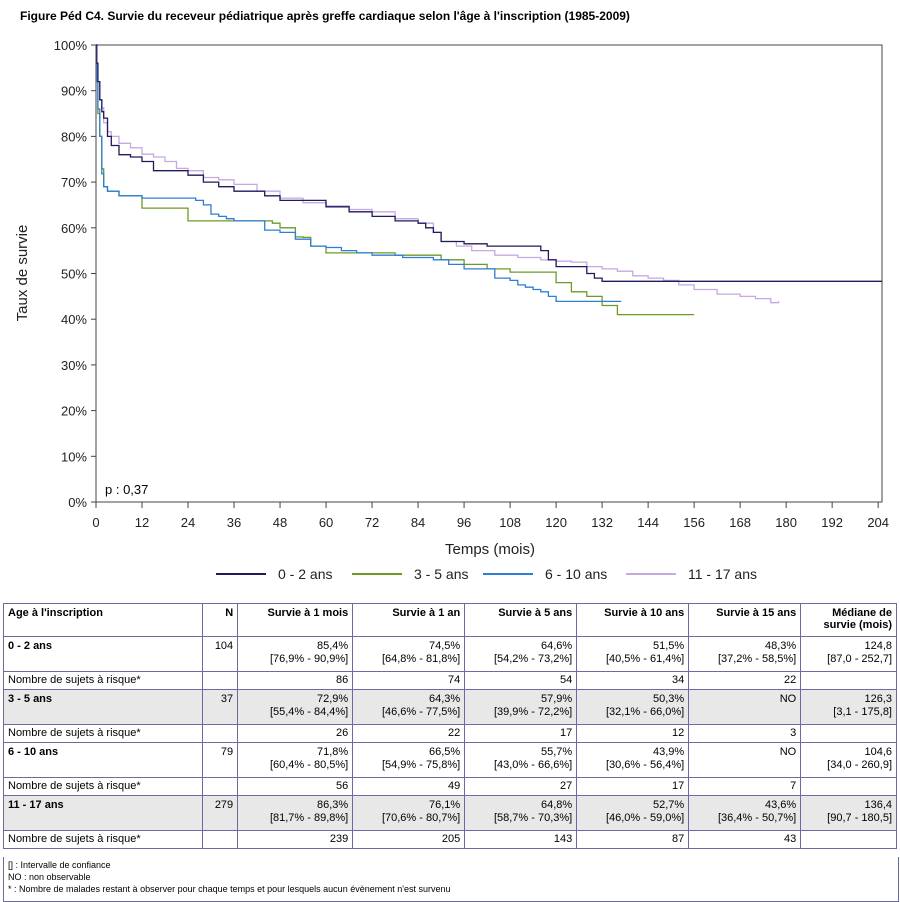 This screenshot has width=900, height=902. What do you see at coordinates (295, 839) in the screenshot?
I see `risk-count: 239` at bounding box center [295, 839].